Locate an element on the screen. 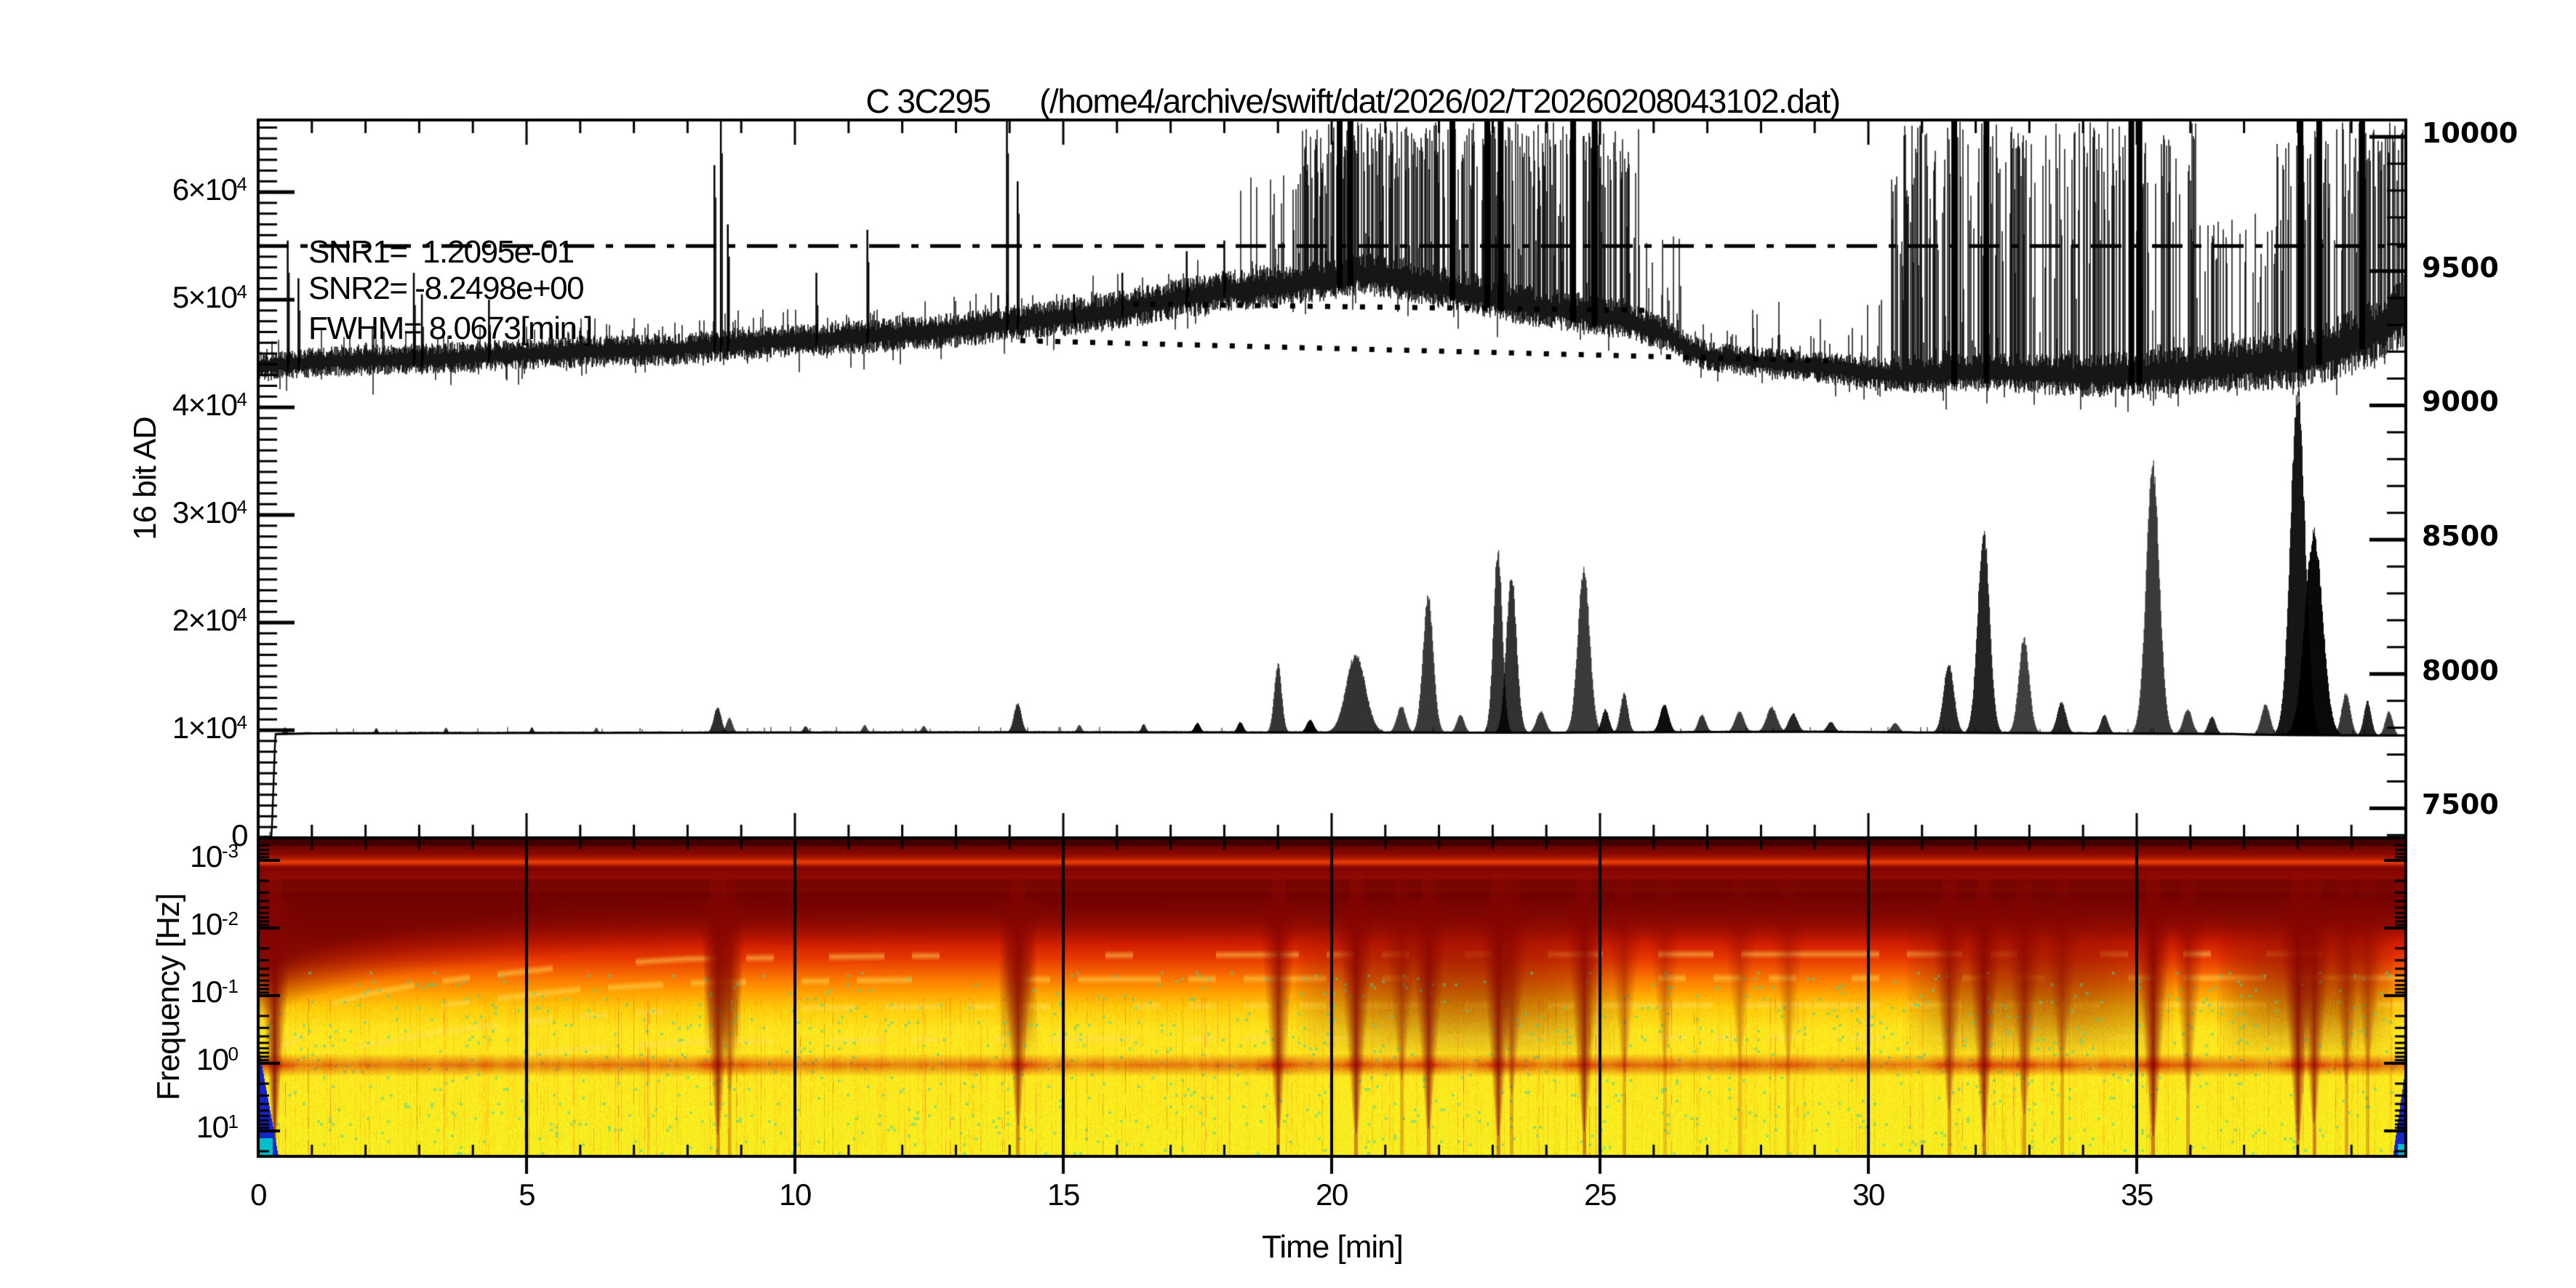 Image resolution: width=2576 pixels, height=1288 pixels. y-left-tick-label: 6×10⁴ is located at coordinates (209, 189).